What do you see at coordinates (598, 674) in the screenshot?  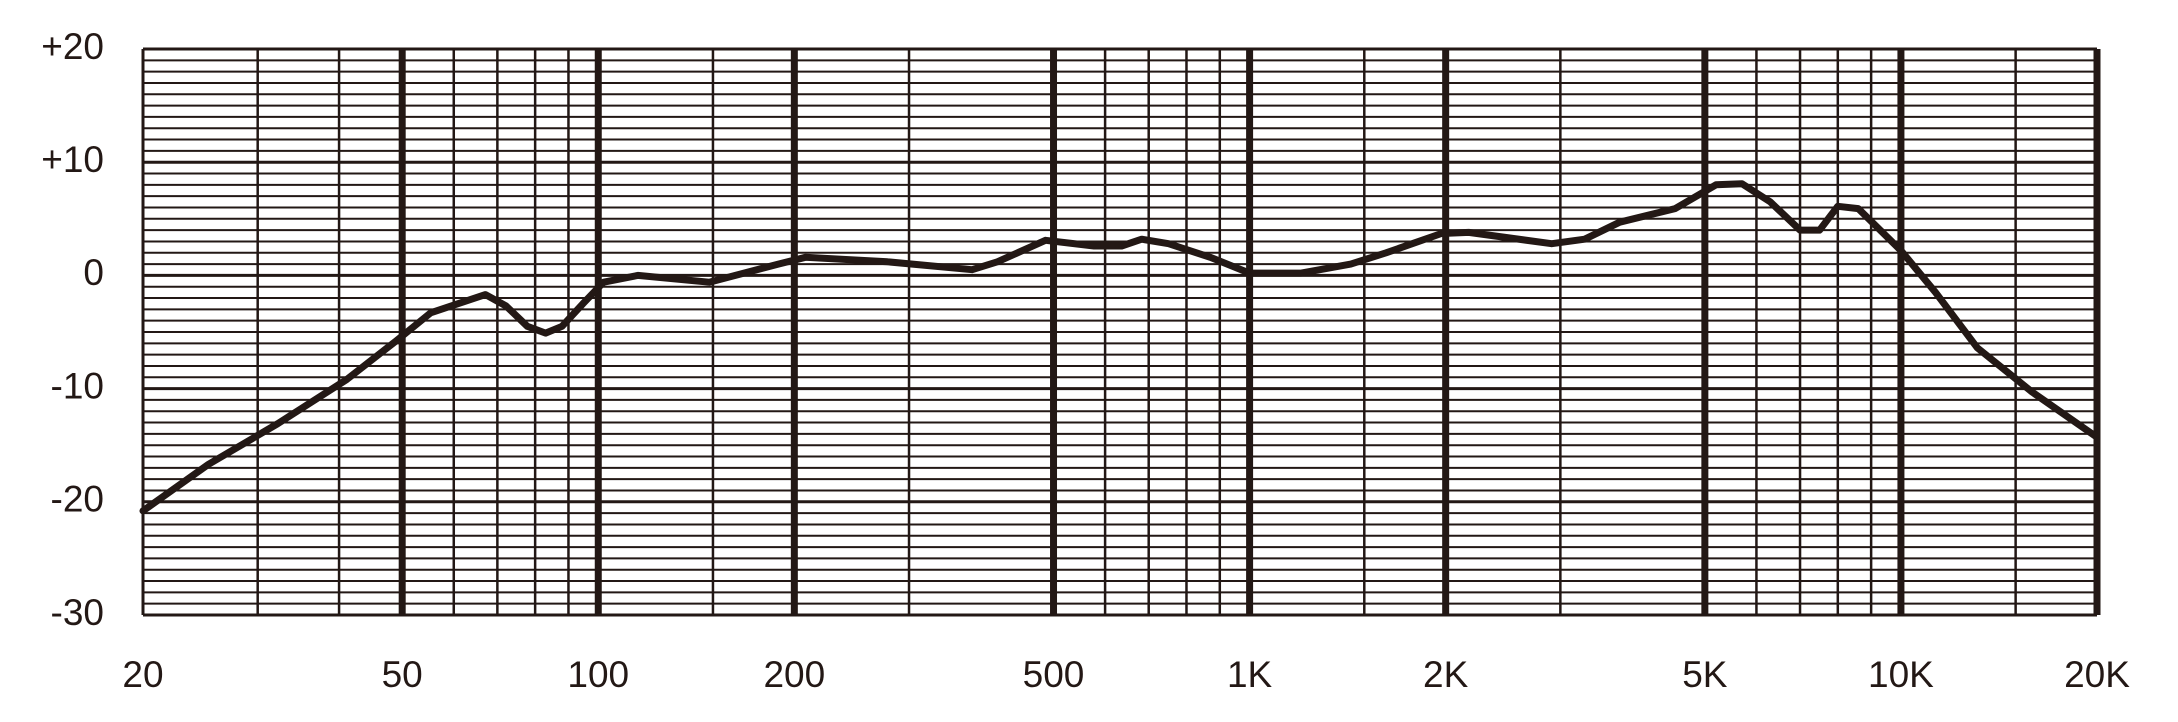 I see `x-tick-label: 100` at bounding box center [598, 674].